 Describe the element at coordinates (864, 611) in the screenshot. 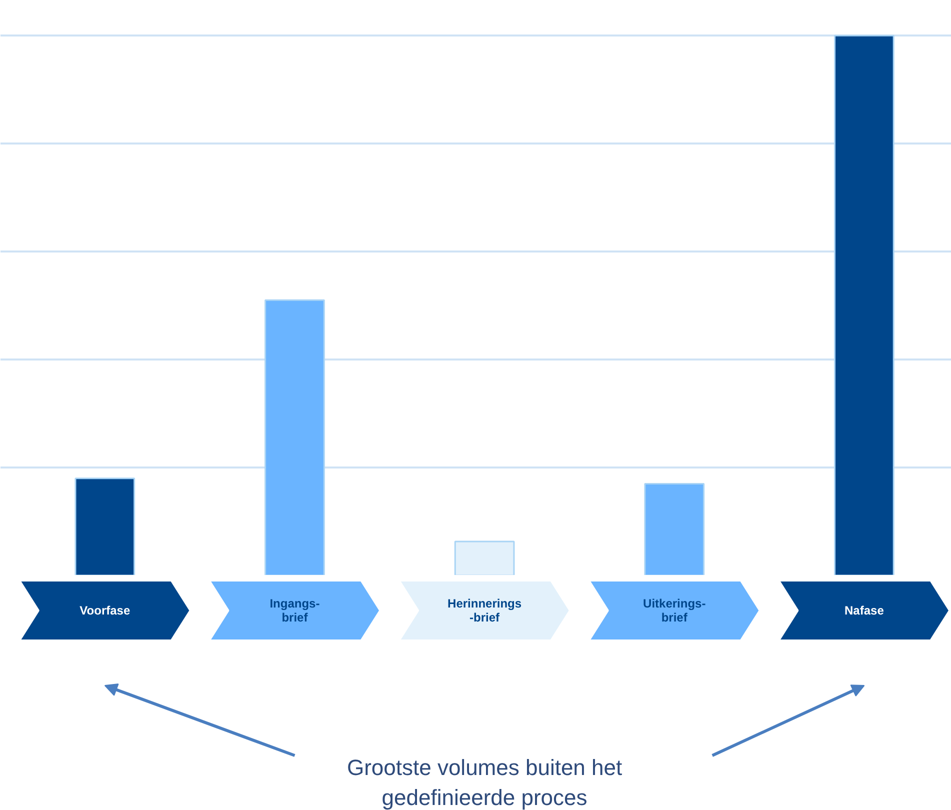

I see `x-tick-label: Nafase` at that location.